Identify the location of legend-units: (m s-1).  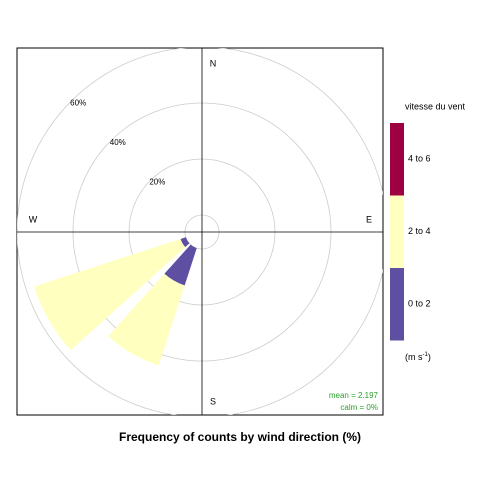
(418, 357).